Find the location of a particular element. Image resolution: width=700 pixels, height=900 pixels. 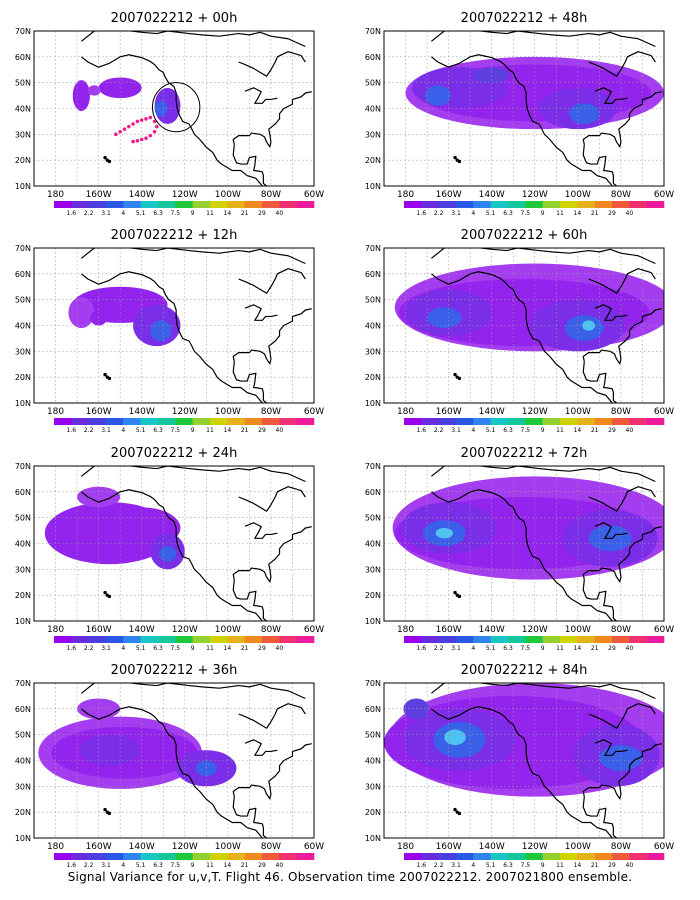

lon-tick-label: 120W is located at coordinates (185, 847).